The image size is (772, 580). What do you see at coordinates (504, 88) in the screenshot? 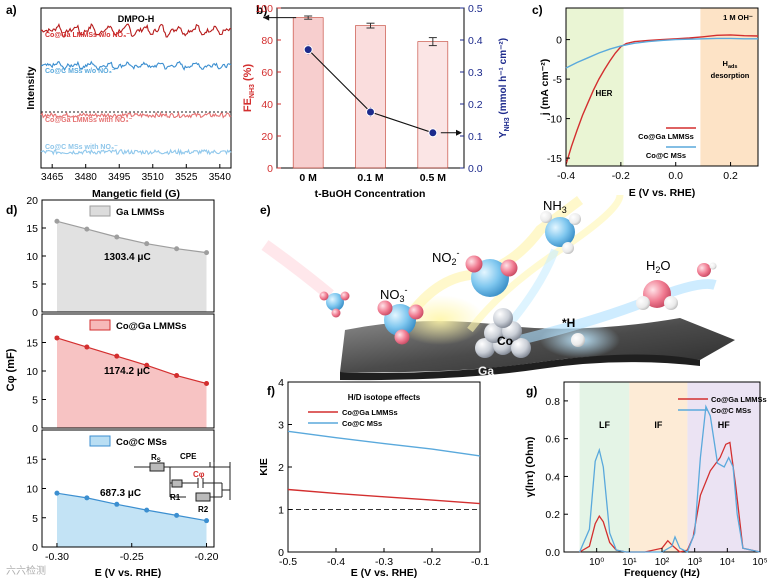
I see `ylabel-right-b: YNH3 (mmol h⁻¹ cm⁻²)` at bounding box center [504, 88].